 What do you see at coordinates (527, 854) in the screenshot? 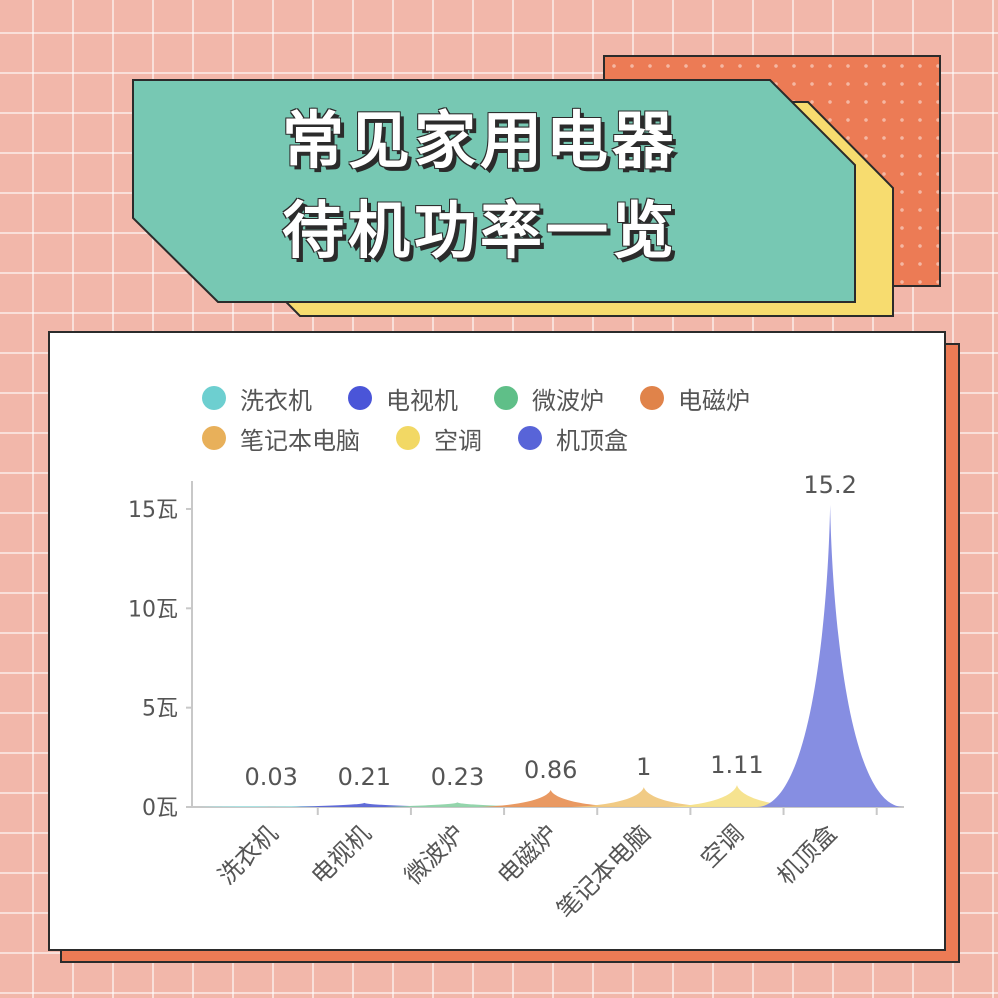
I see `x-tick-label: 电磁炉` at bounding box center [527, 854].